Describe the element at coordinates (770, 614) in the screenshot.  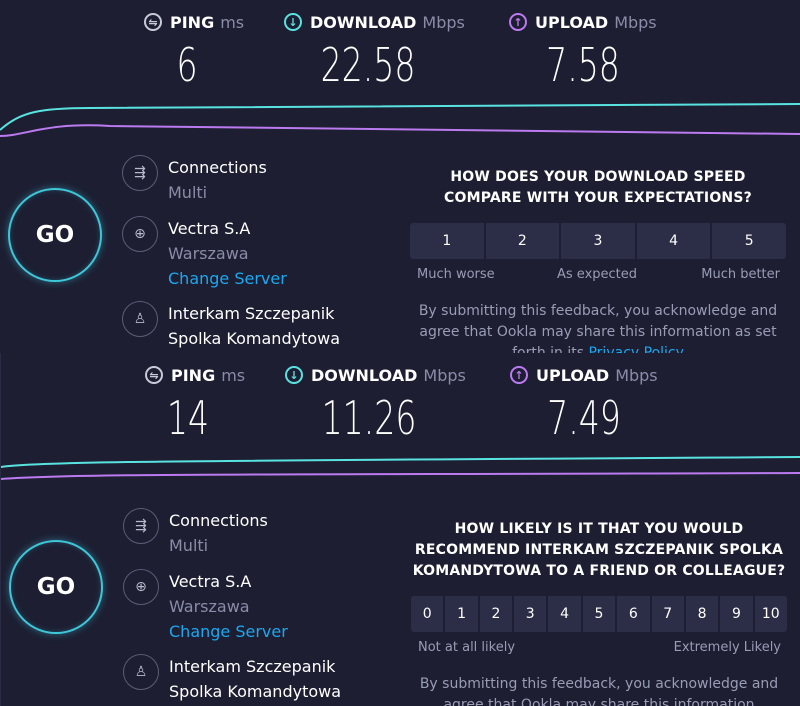
I see `rating-option: 10` at that location.